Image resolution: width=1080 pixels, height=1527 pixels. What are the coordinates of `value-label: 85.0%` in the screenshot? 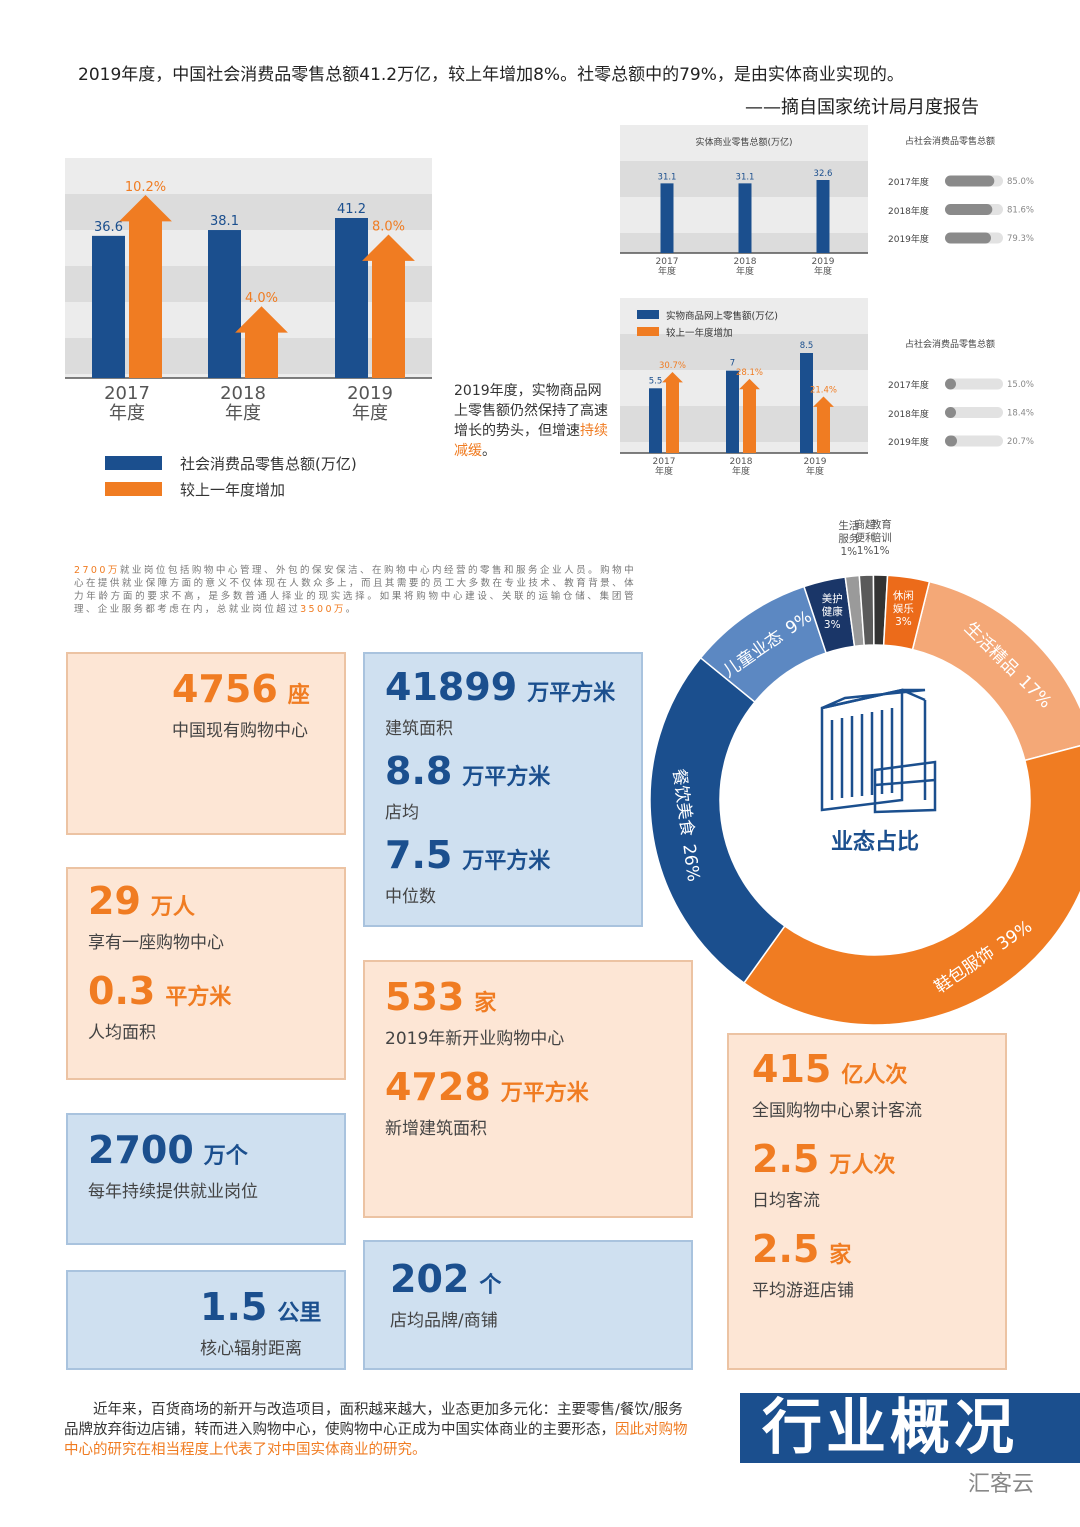 It's located at (1020, 182).